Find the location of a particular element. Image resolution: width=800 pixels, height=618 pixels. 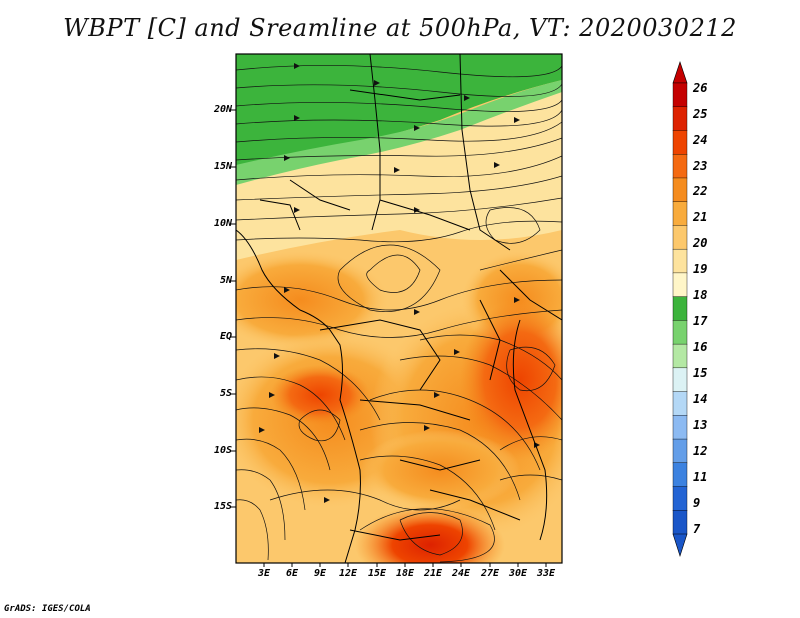

lat-label-15n: 15N is located at coordinates (222, 166).